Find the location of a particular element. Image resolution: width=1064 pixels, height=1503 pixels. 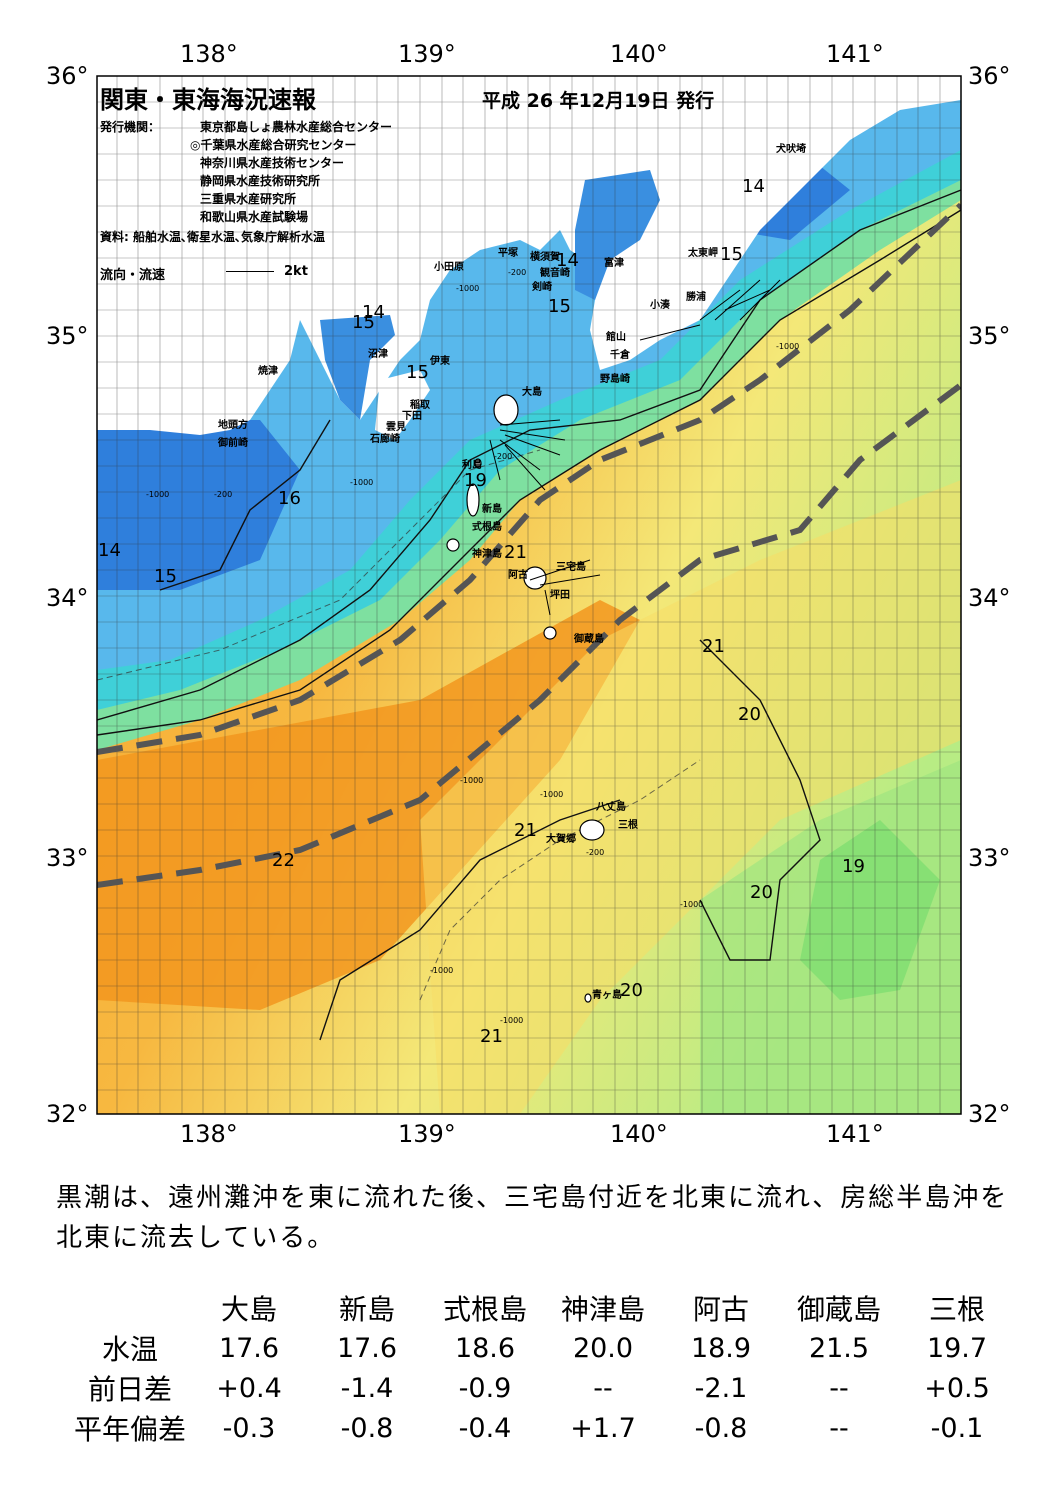

islands is located at coordinates (525, 698).